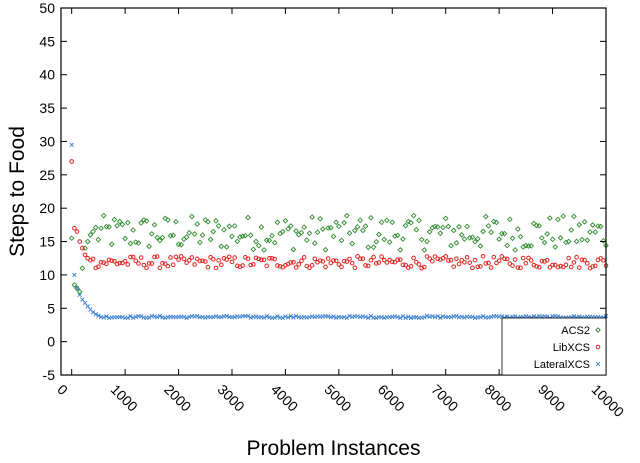 The width and height of the screenshot is (640, 463). I want to click on x-tick-label: 5000, so click(337, 397).